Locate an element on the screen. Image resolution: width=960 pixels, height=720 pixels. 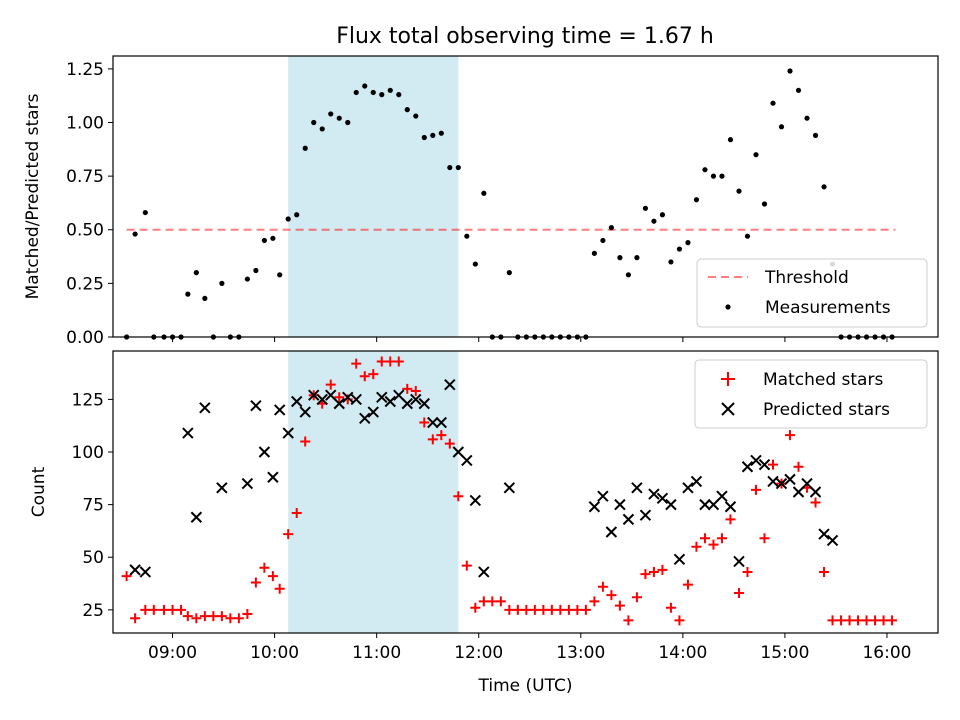
bottom-y-axis: 25 50 75 100 125 is located at coordinates (92, 505).